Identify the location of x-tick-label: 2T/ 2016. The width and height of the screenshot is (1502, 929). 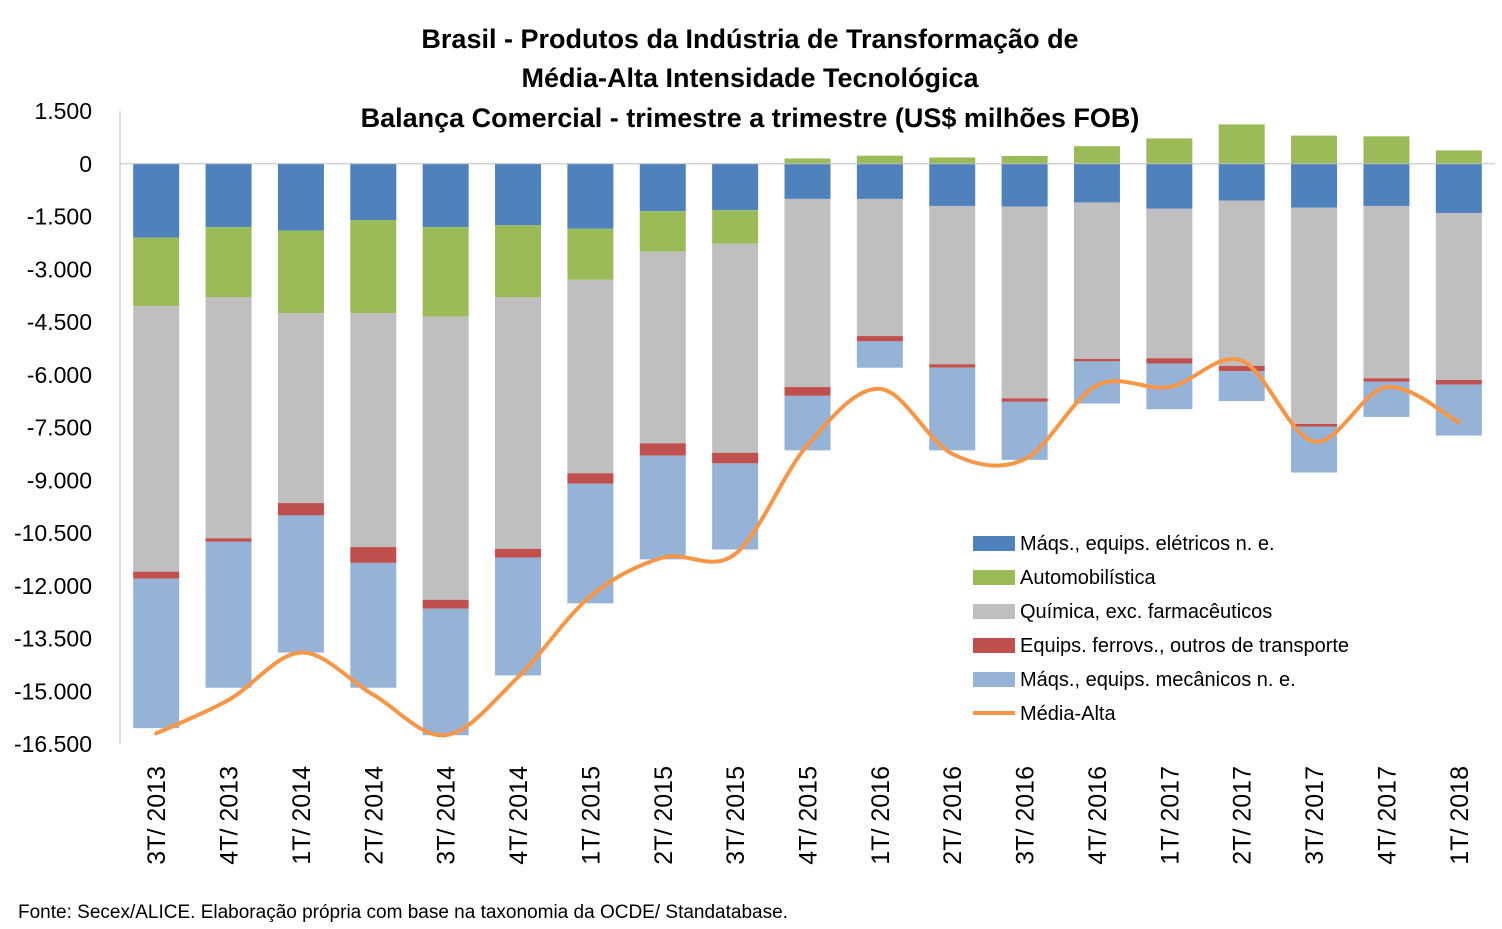
(953, 815).